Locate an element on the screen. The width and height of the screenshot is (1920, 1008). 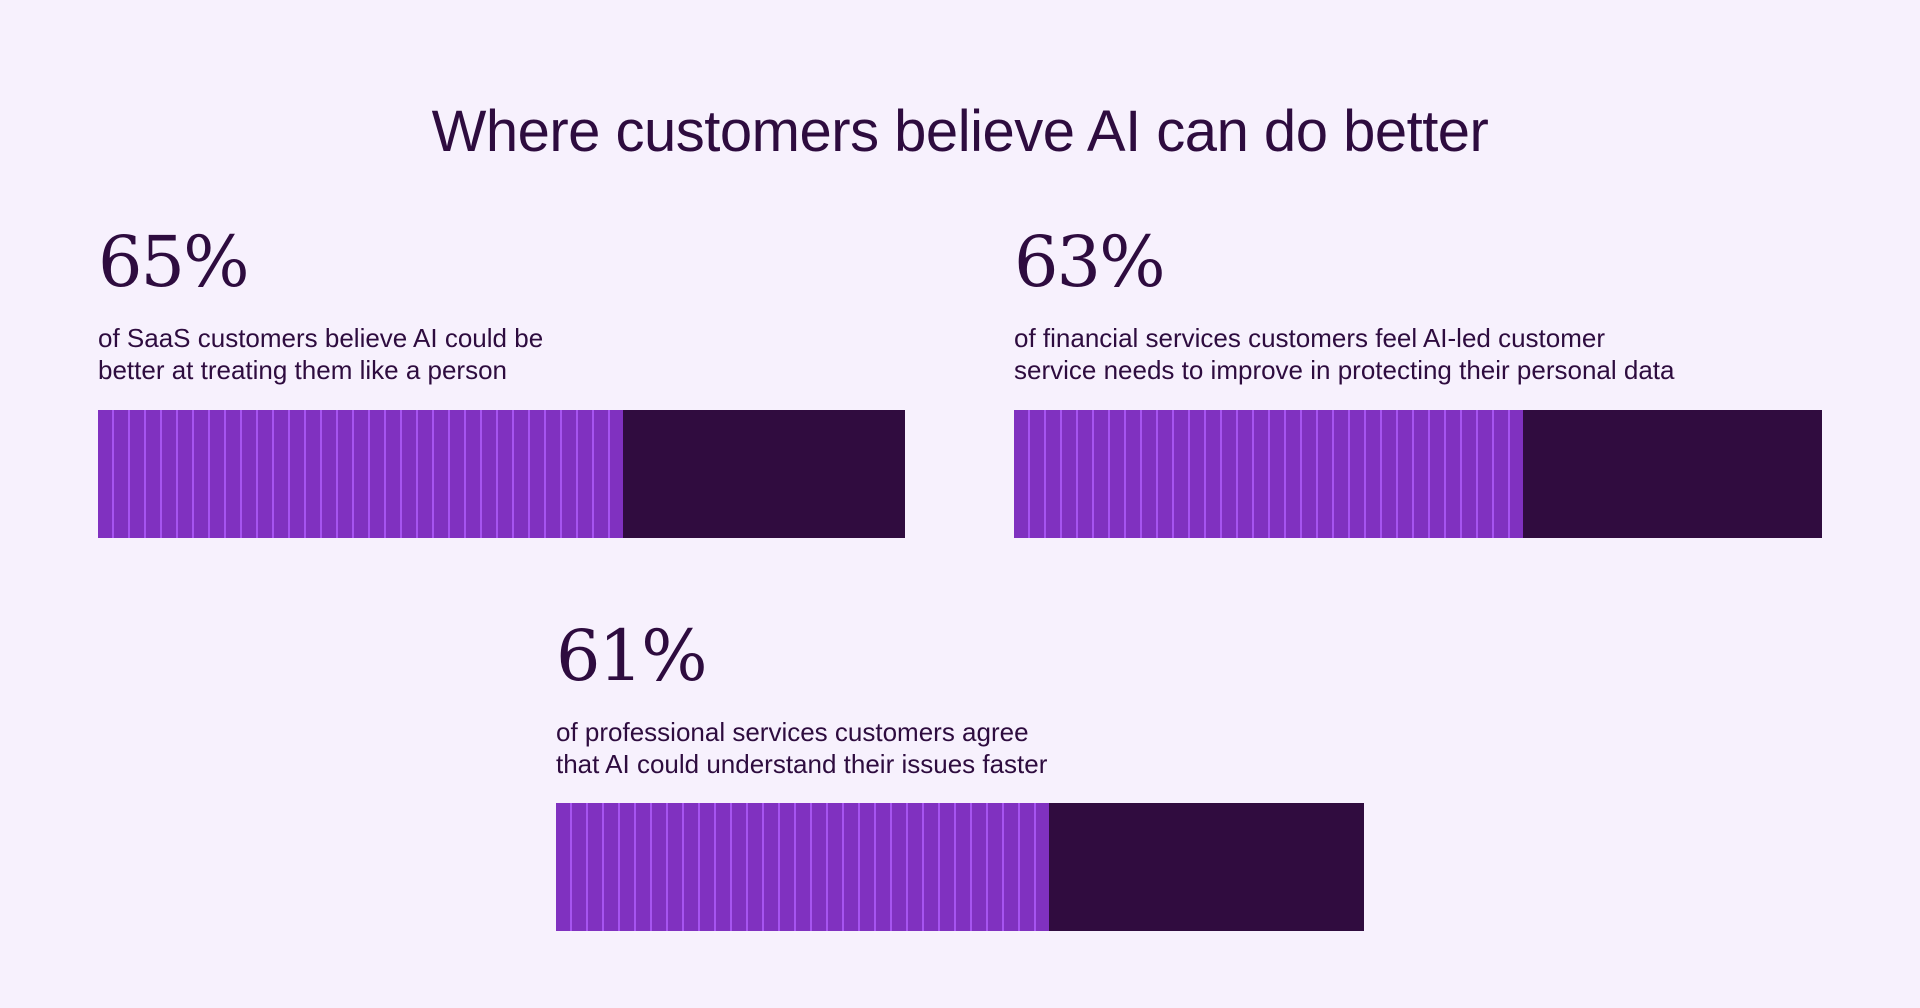
stat-value: 65% is located at coordinates (174, 262).